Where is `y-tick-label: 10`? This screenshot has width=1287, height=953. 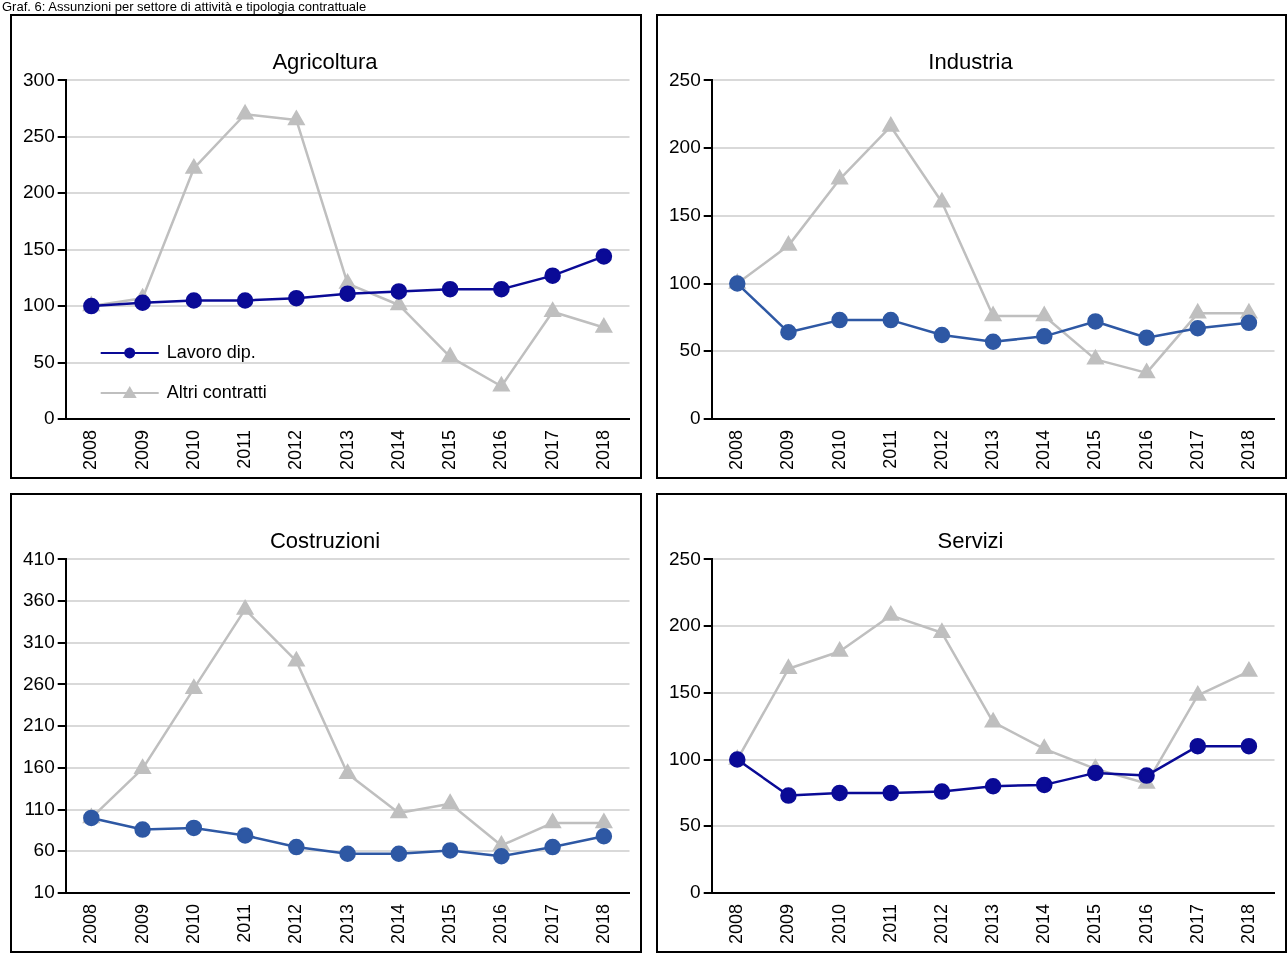
y-tick-label: 10 is located at coordinates (44, 892).